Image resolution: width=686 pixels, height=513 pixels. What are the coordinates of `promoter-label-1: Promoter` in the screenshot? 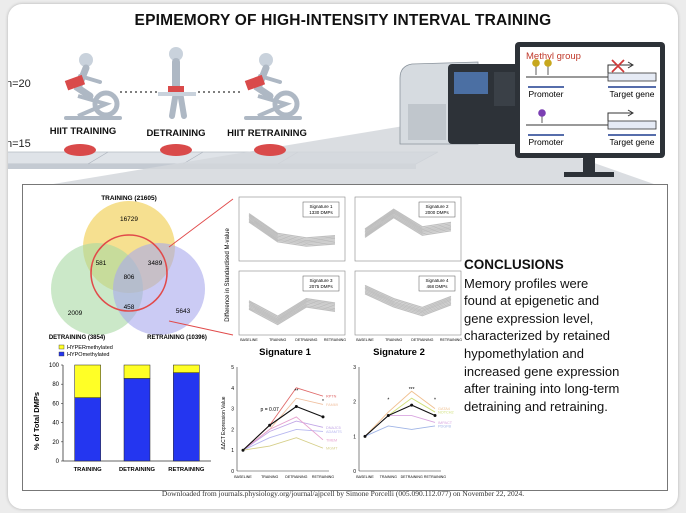 It's located at (546, 94).